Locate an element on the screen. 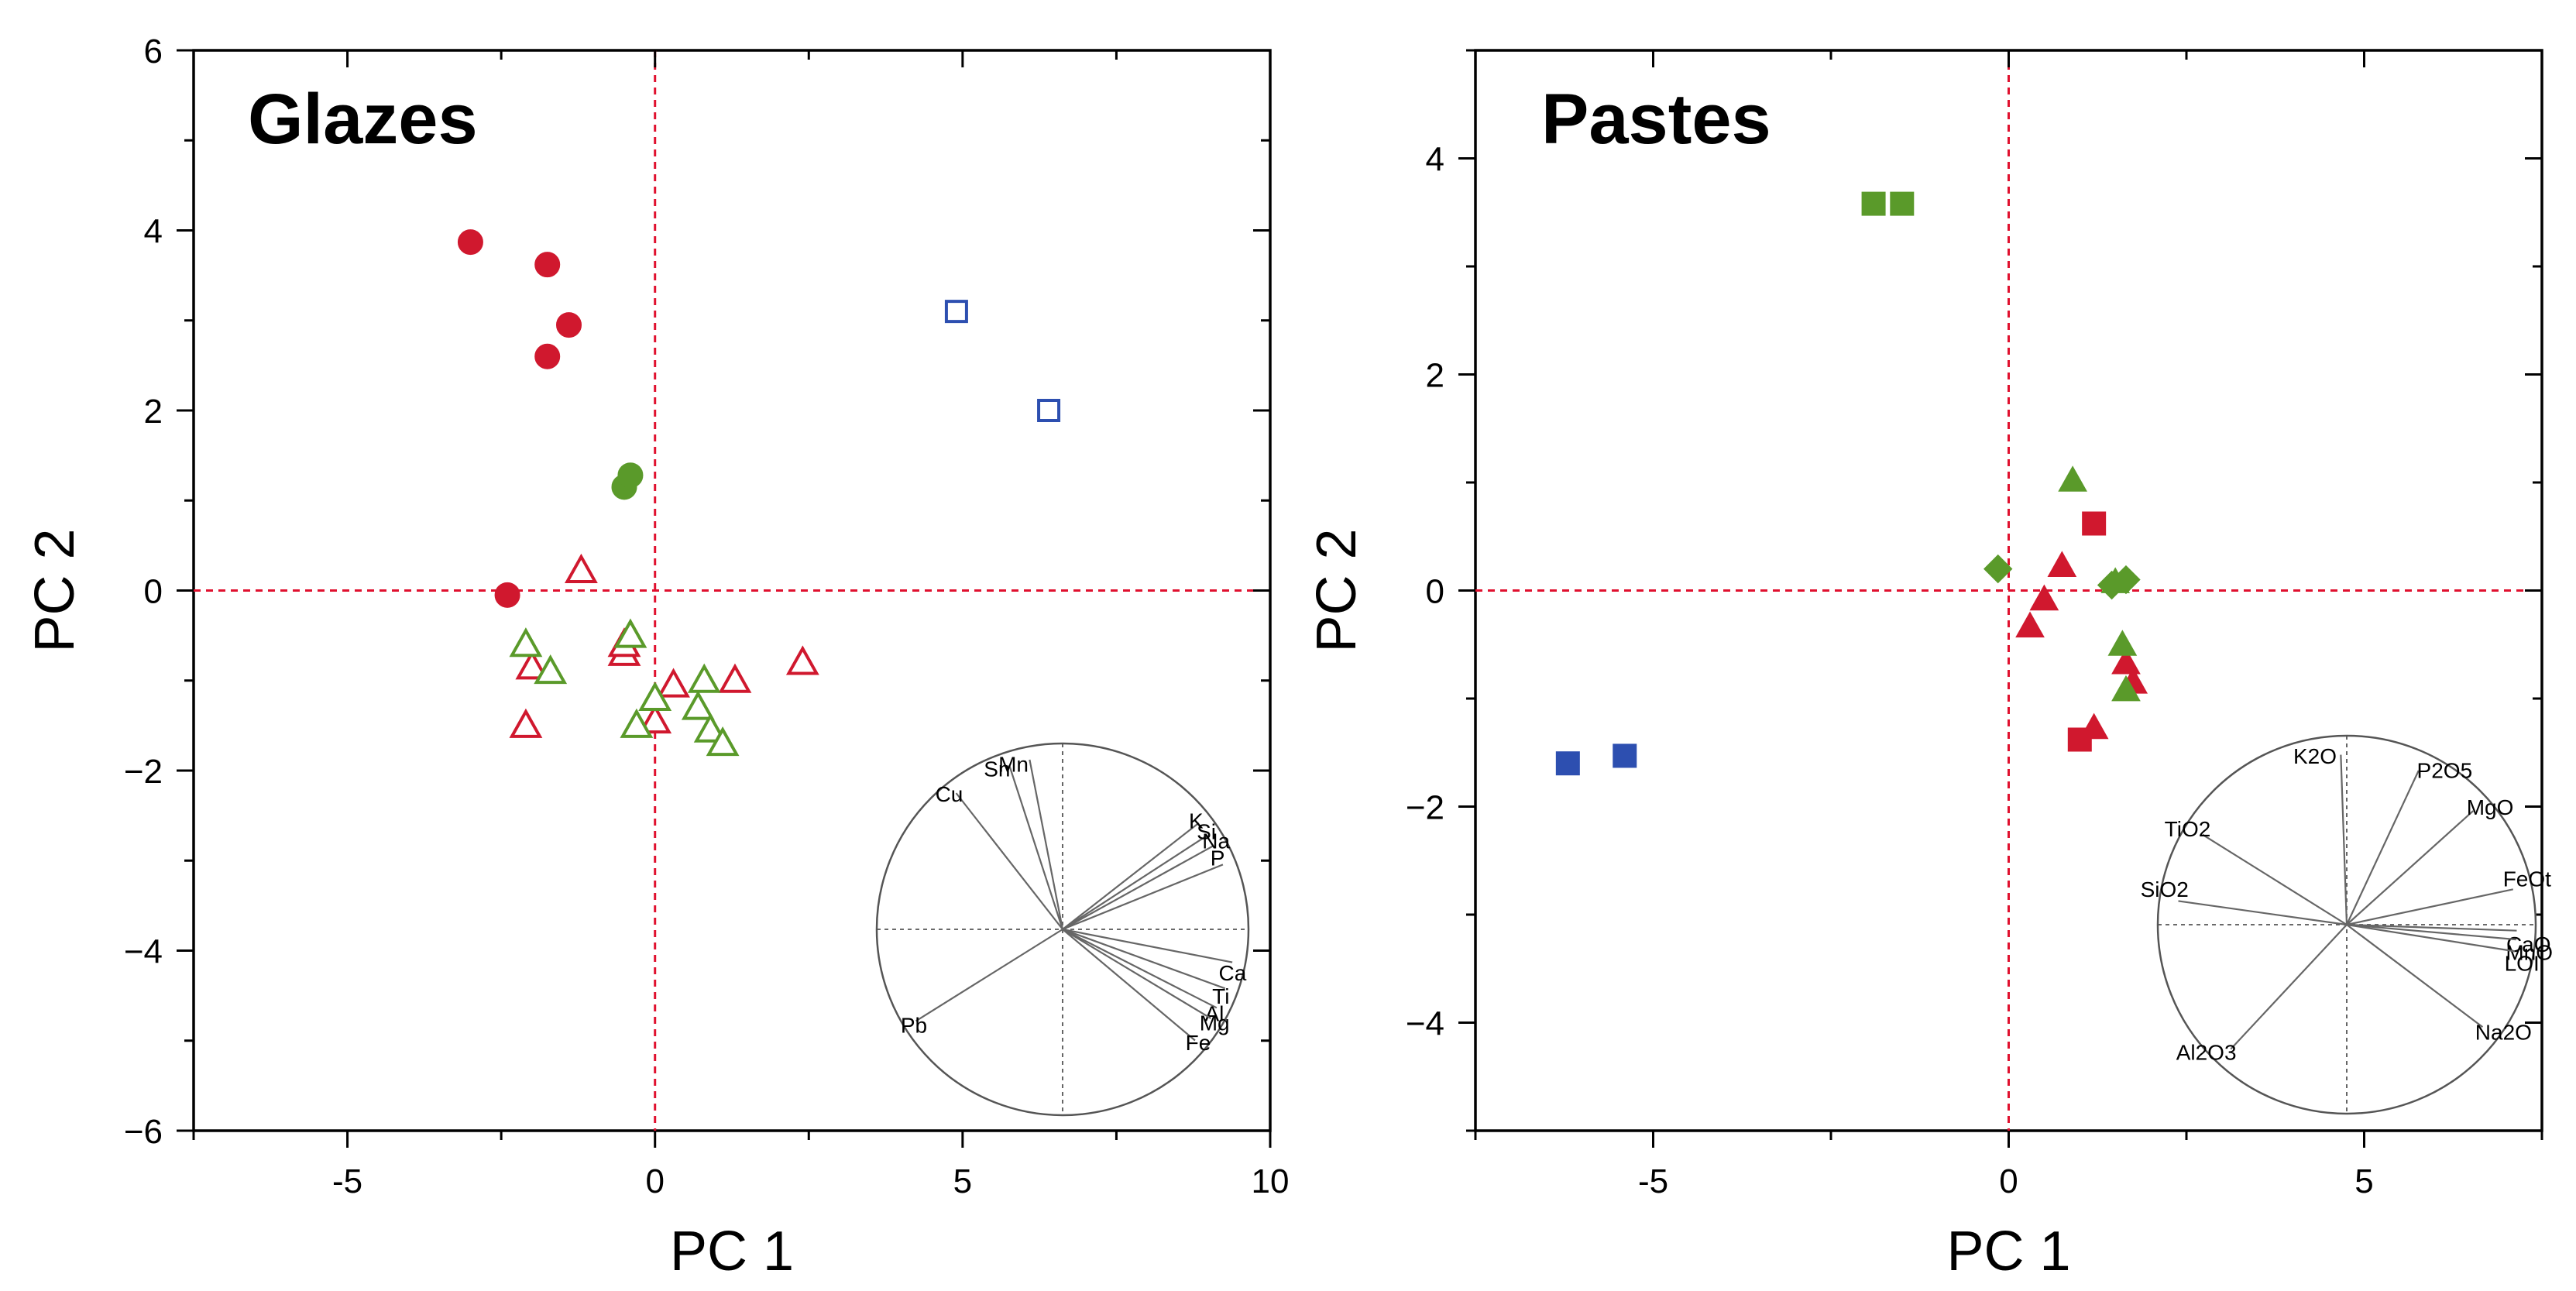  x-tick-label: 10 is located at coordinates (1271, 1181).